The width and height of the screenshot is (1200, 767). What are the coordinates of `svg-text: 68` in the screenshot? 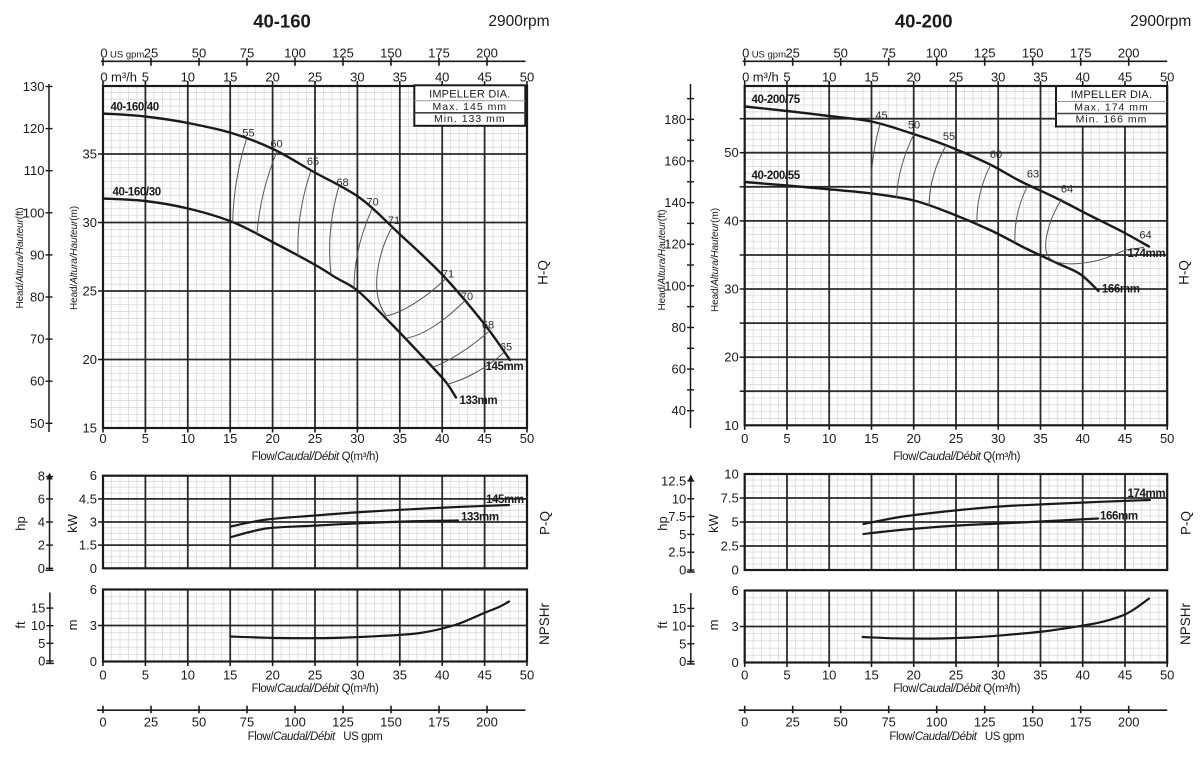 It's located at (342, 183).